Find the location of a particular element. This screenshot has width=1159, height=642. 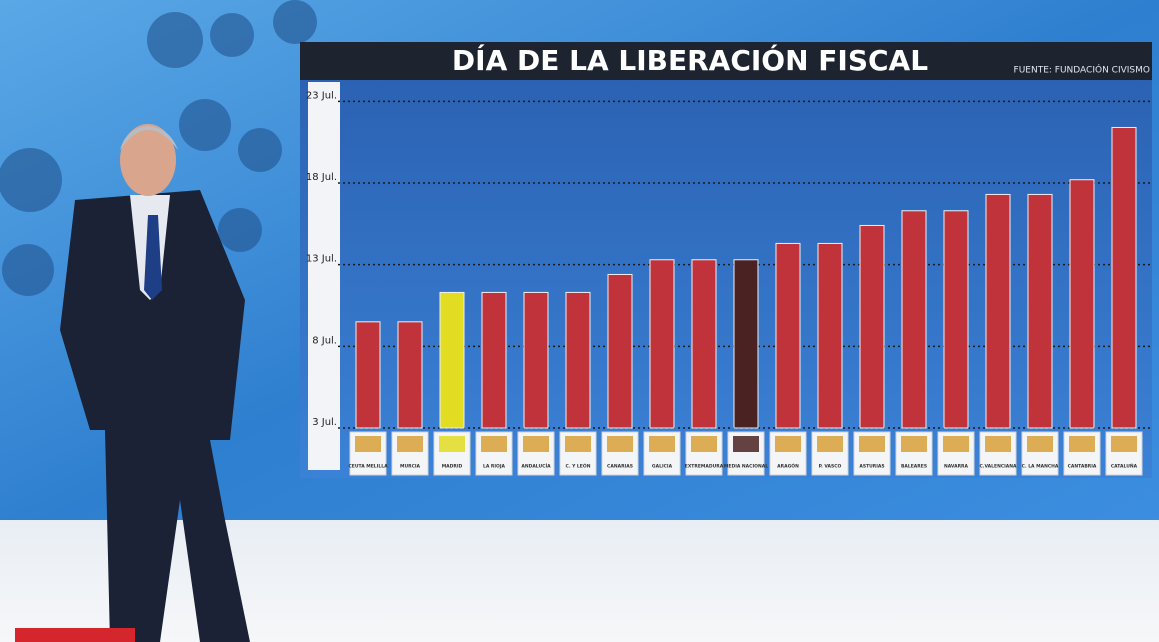

x-tick-label: MEDIA NACIONAL is located at coordinates (746, 467).